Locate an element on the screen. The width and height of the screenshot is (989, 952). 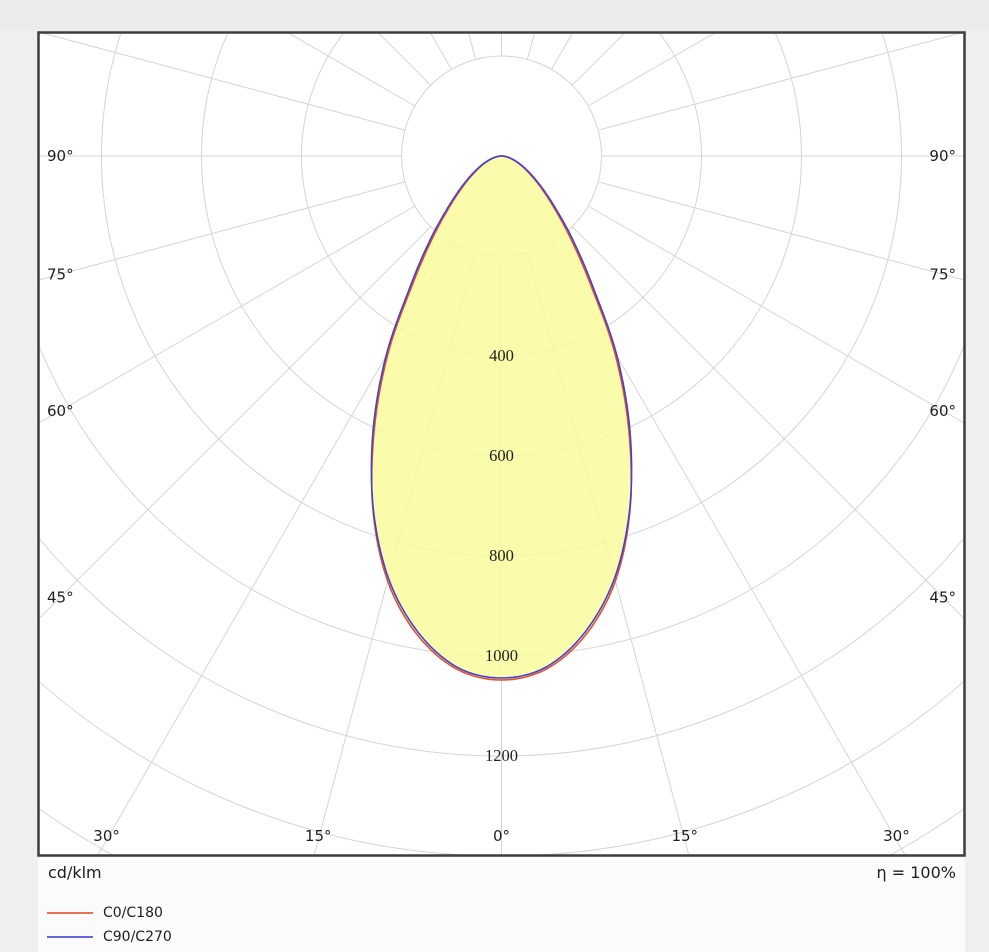
radial-tick-label-800: 800 is located at coordinates (501, 555).